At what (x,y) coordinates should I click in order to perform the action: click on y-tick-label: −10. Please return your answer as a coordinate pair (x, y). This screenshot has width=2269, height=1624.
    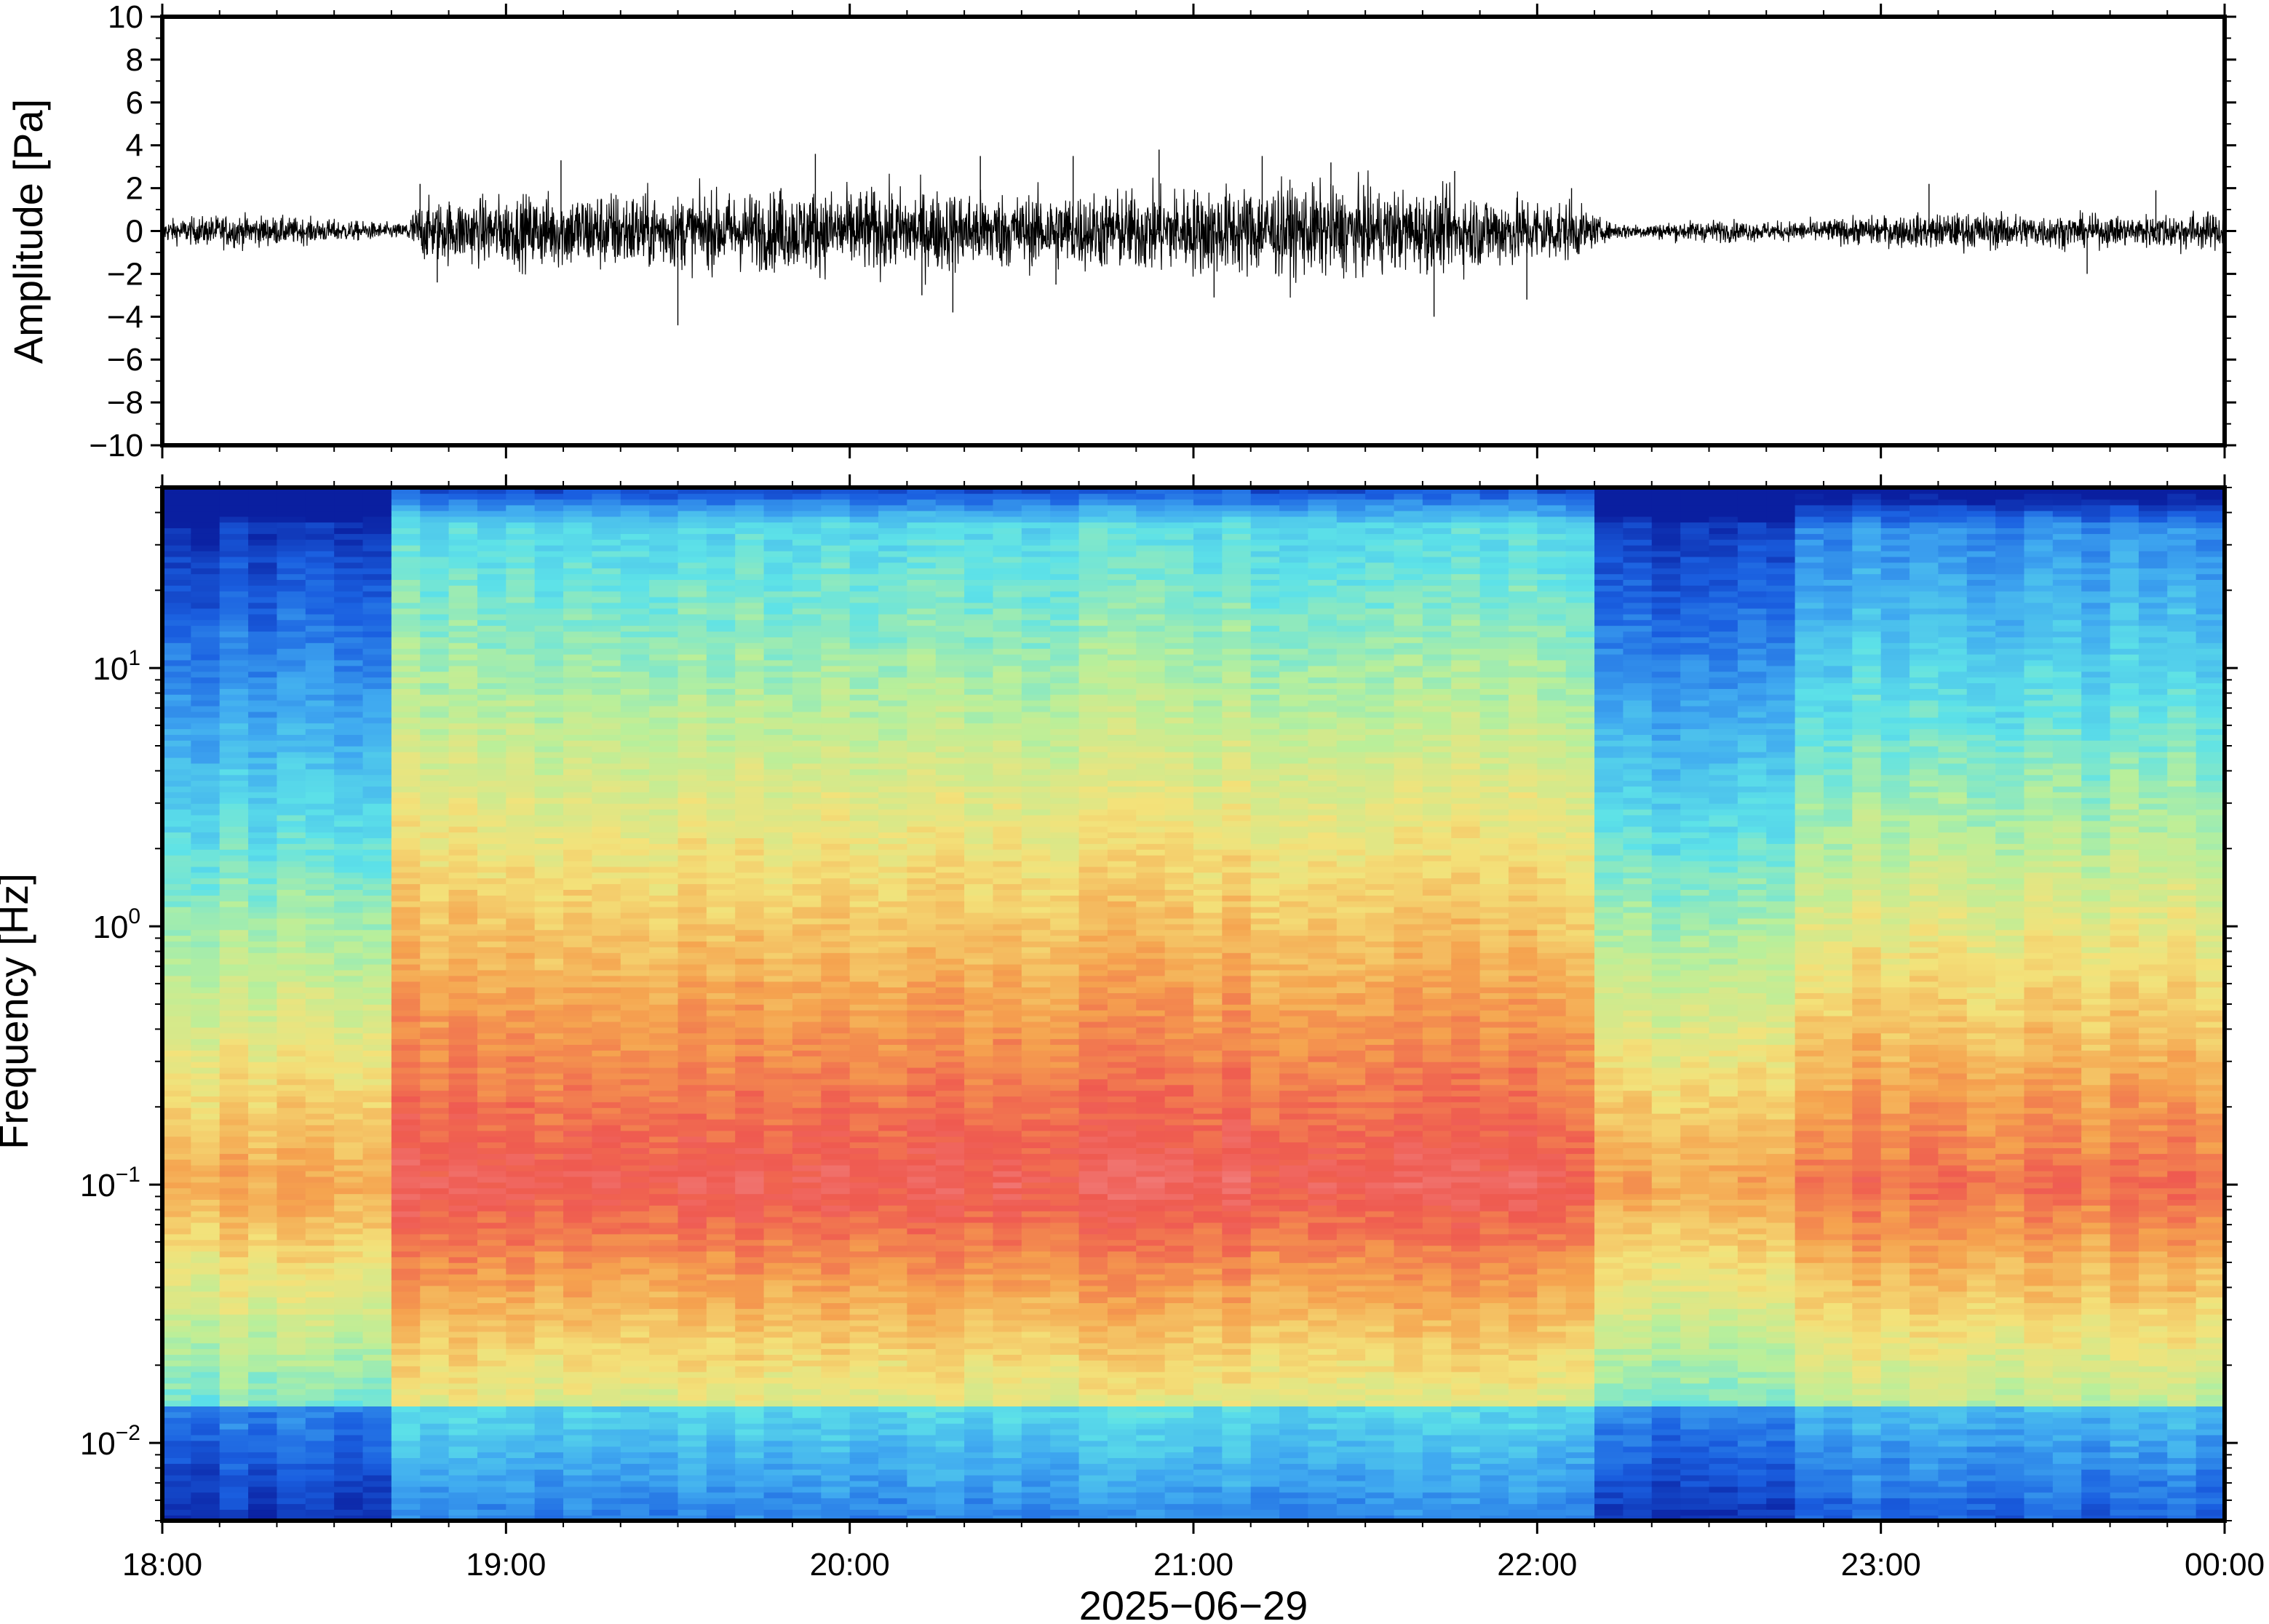
    Looking at the image, I should click on (116, 445).